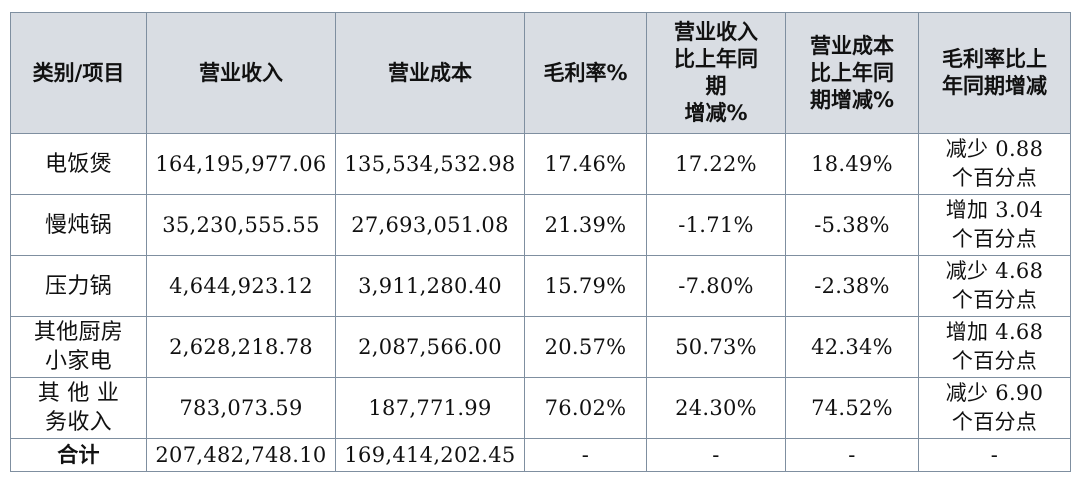 This screenshot has height=494, width=1080. What do you see at coordinates (78, 408) in the screenshot?
I see `cell-category: 其 他 业务收入` at bounding box center [78, 408].